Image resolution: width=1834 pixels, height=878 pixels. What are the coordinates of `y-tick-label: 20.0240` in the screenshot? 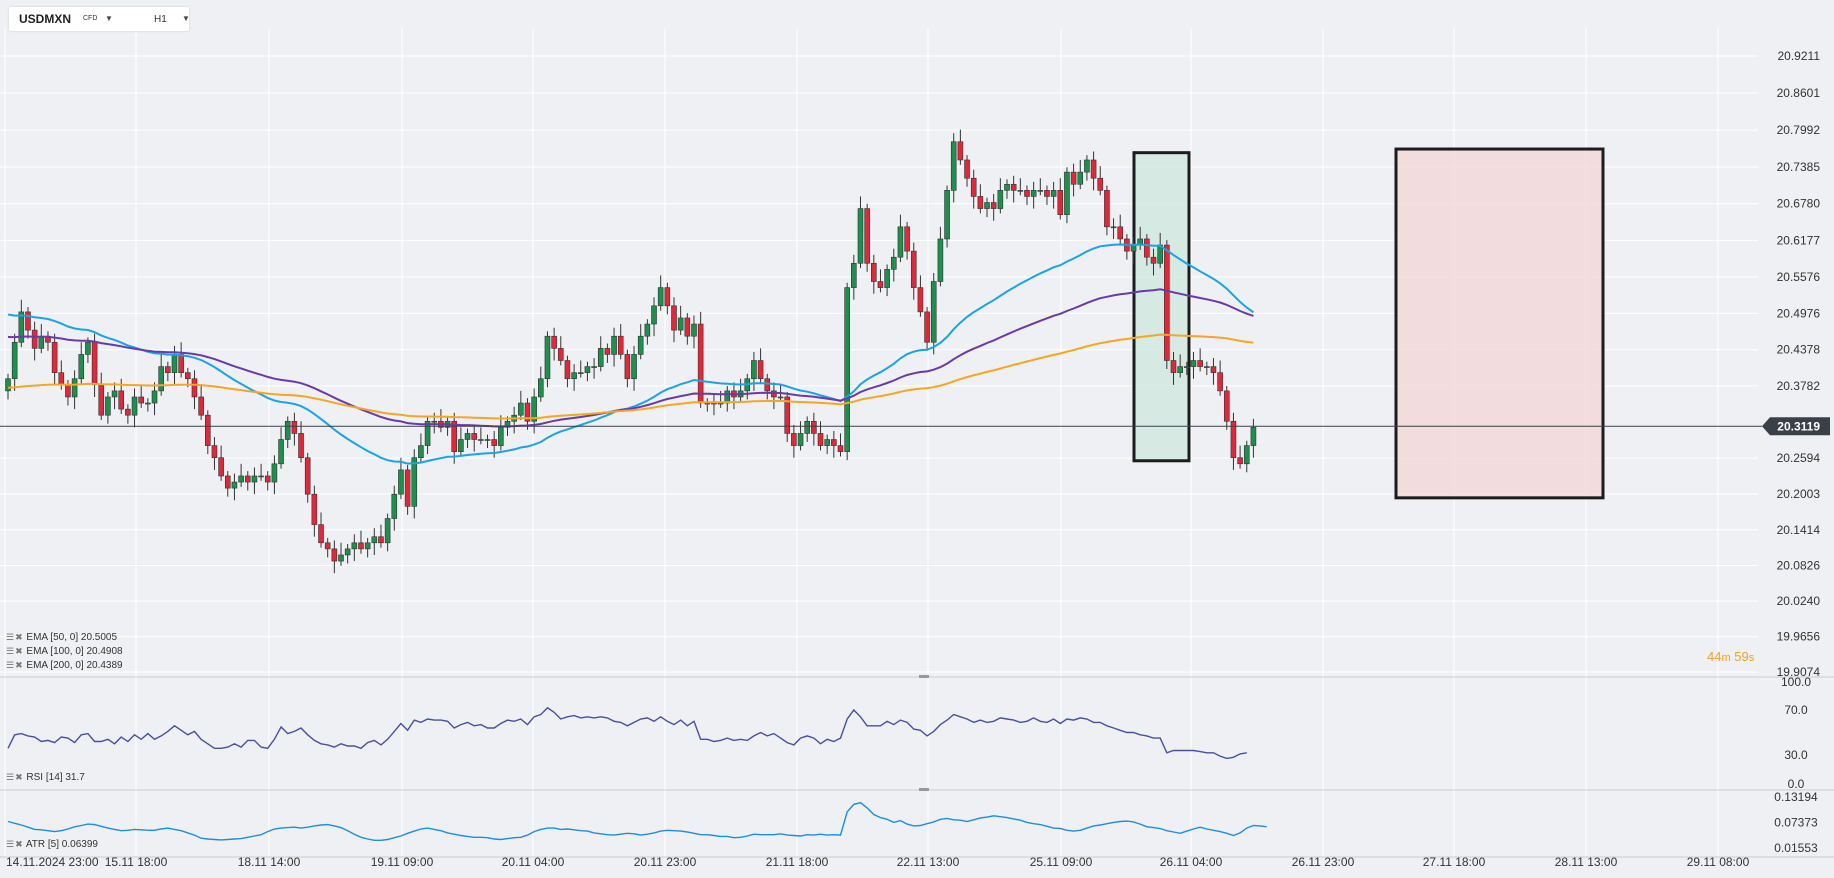 It's located at (1799, 601).